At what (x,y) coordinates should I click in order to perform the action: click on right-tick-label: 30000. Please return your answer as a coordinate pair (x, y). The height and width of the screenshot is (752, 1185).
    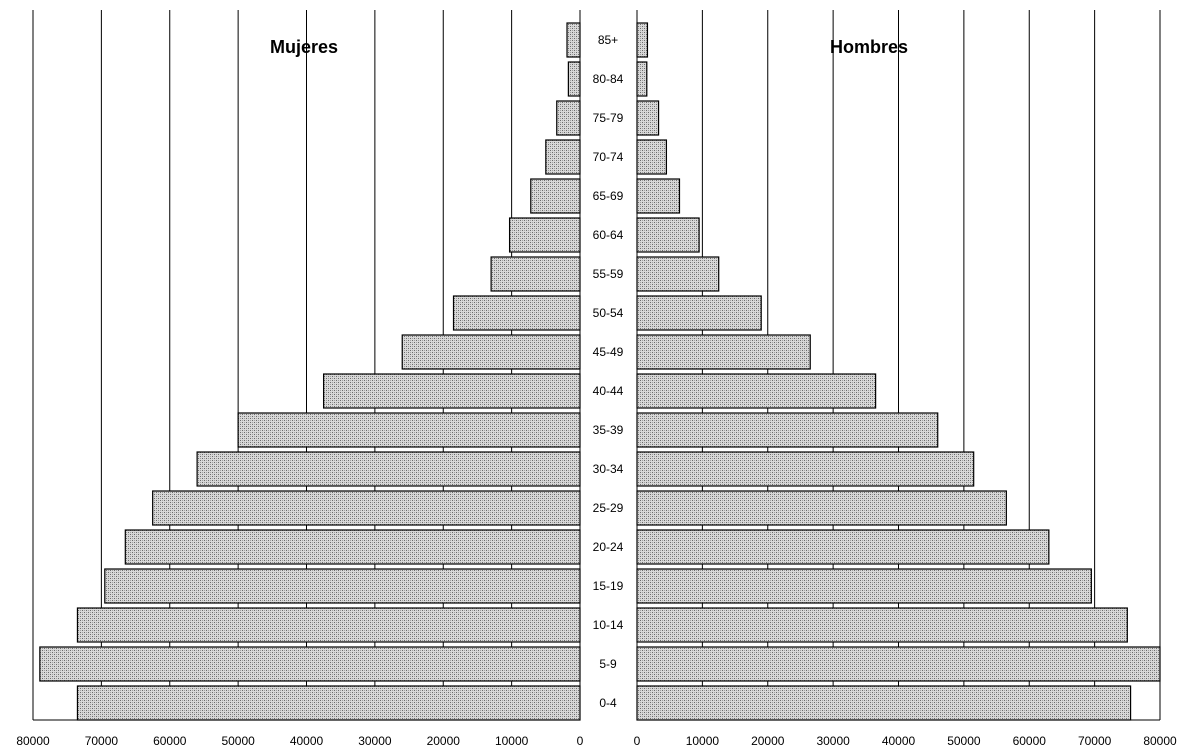
    Looking at the image, I should click on (833, 741).